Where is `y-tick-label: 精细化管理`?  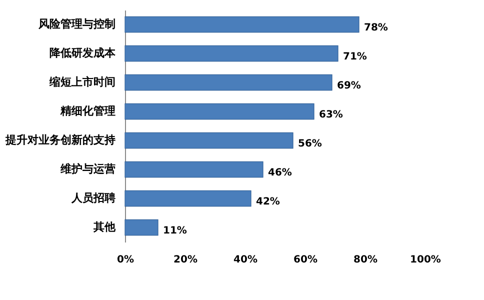 y-tick-label: 精细化管理 is located at coordinates (88, 111).